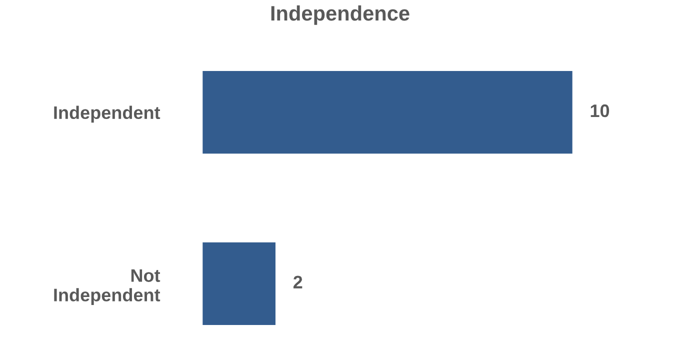  Describe the element at coordinates (107, 114) in the screenshot. I see `y-tick-label: Independent` at that location.